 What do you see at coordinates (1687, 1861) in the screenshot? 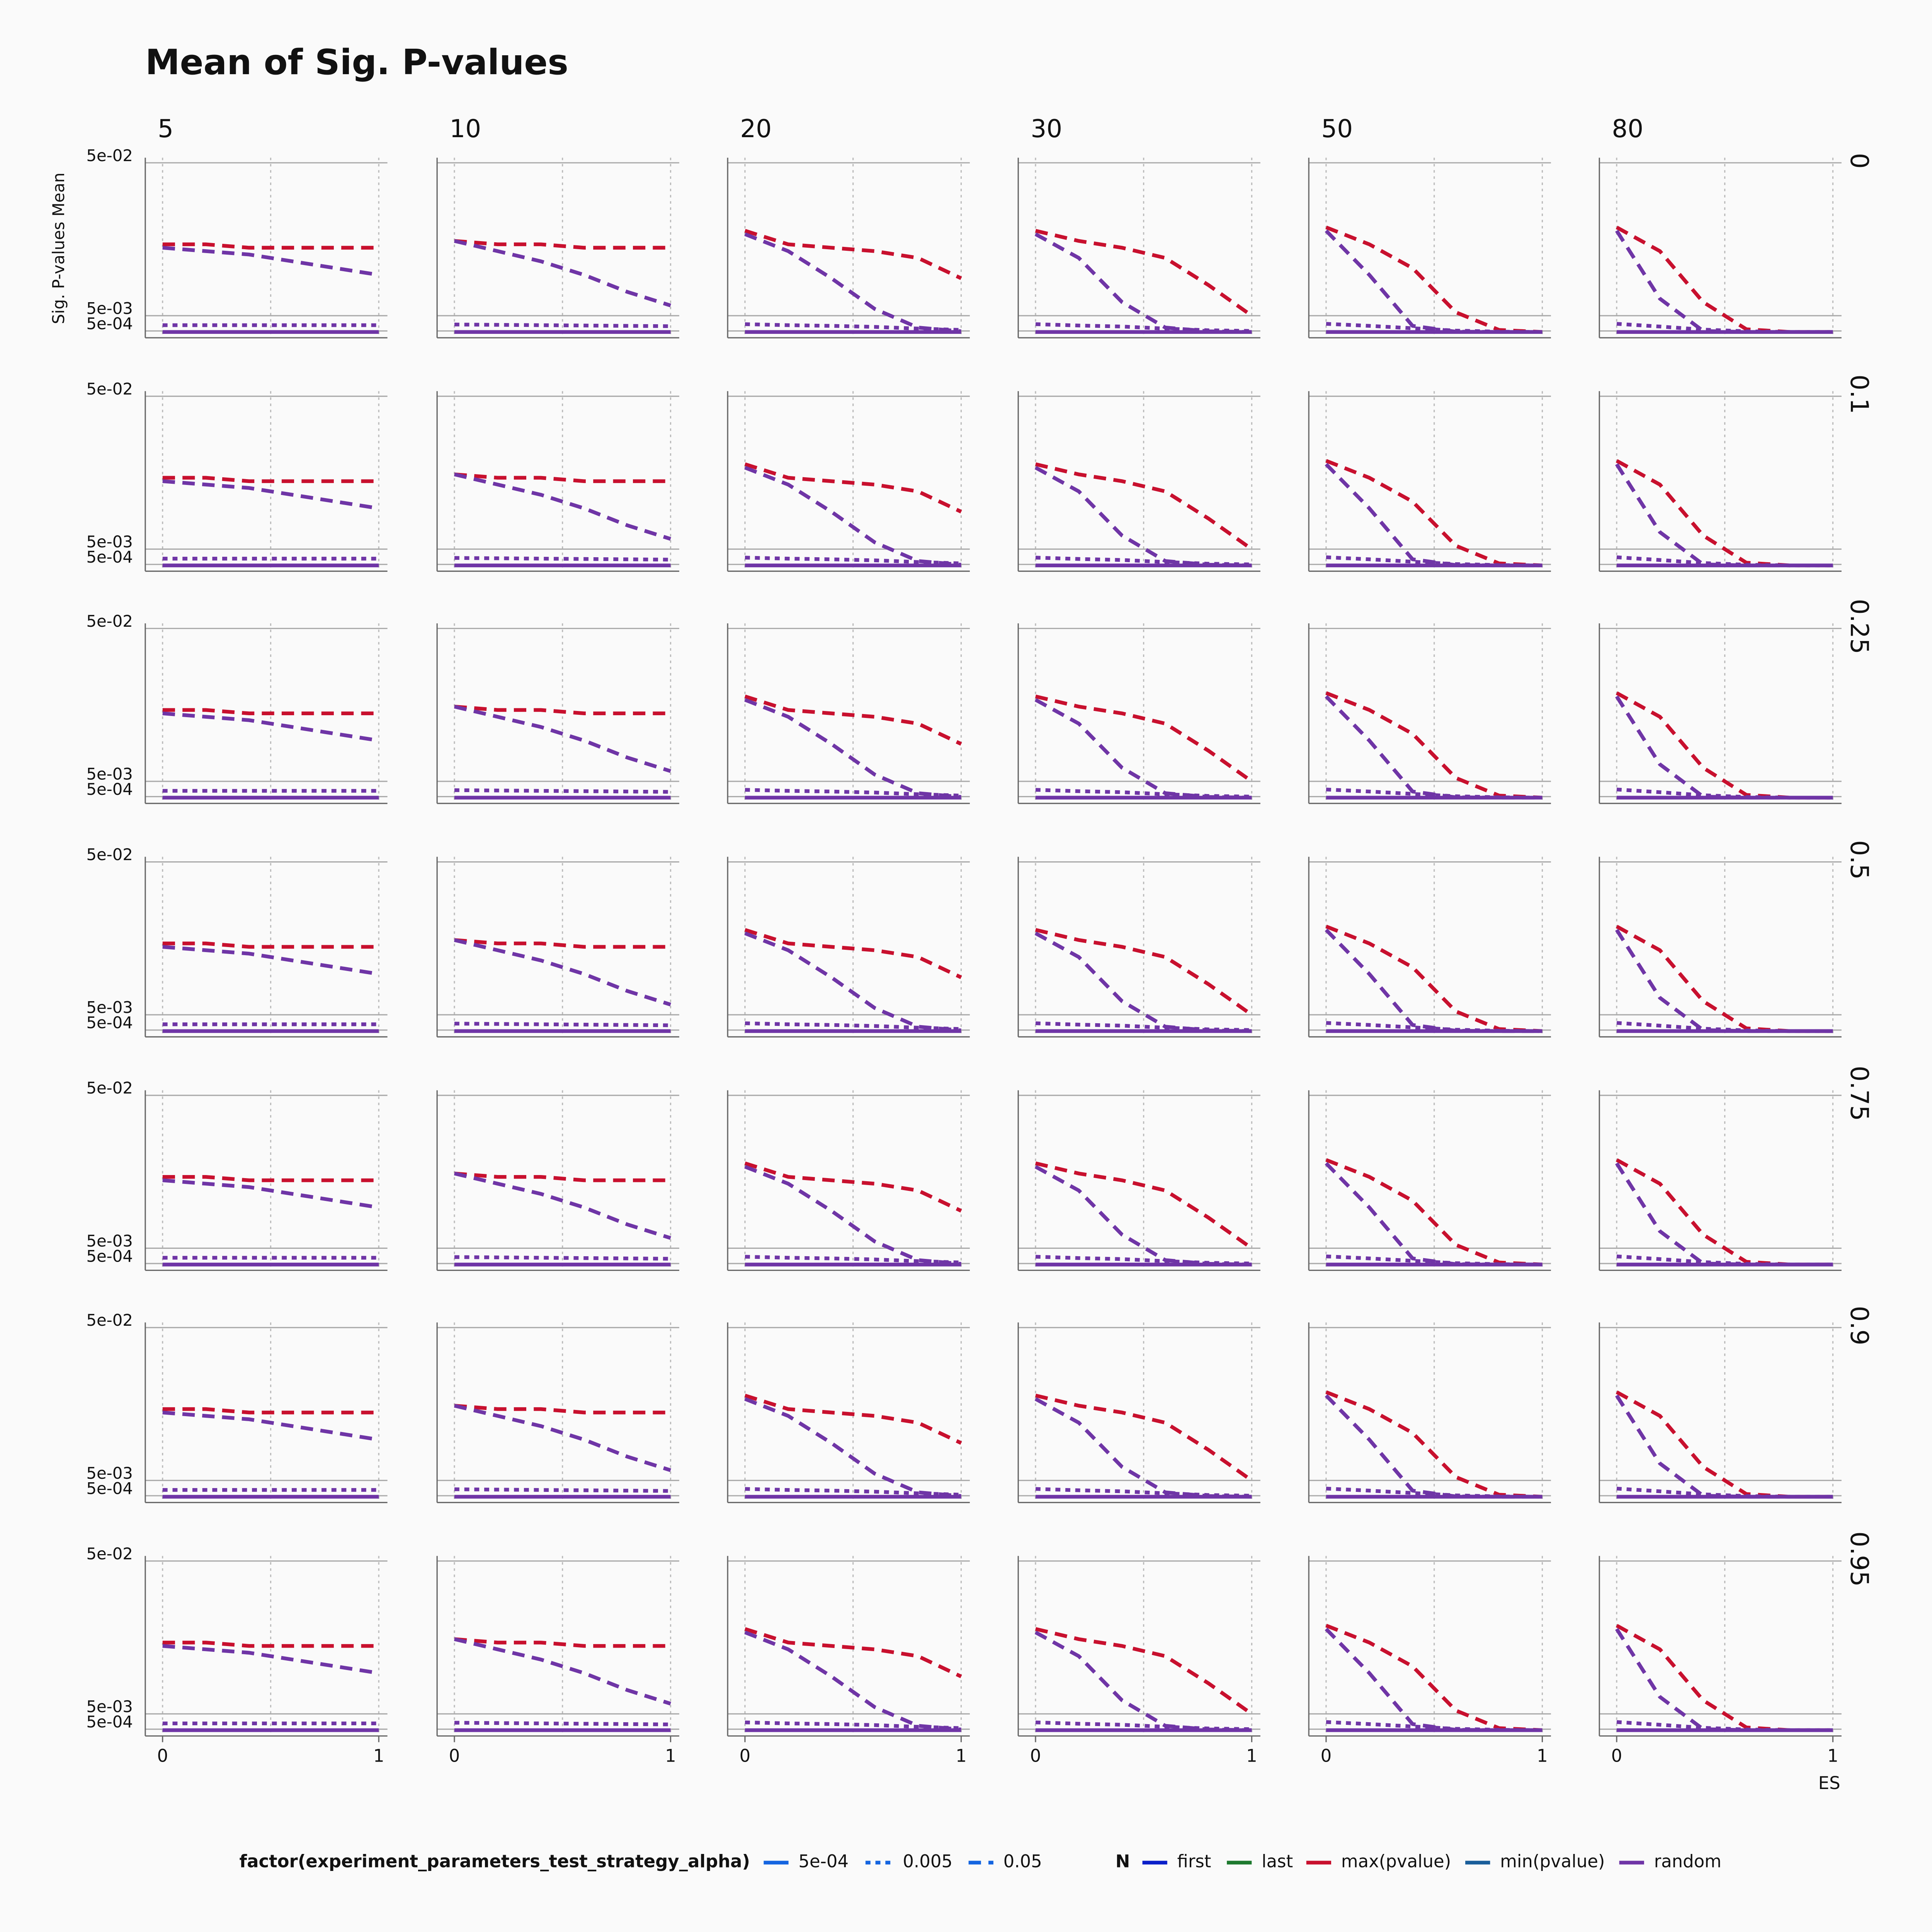
I see `legend-label: random` at bounding box center [1687, 1861].